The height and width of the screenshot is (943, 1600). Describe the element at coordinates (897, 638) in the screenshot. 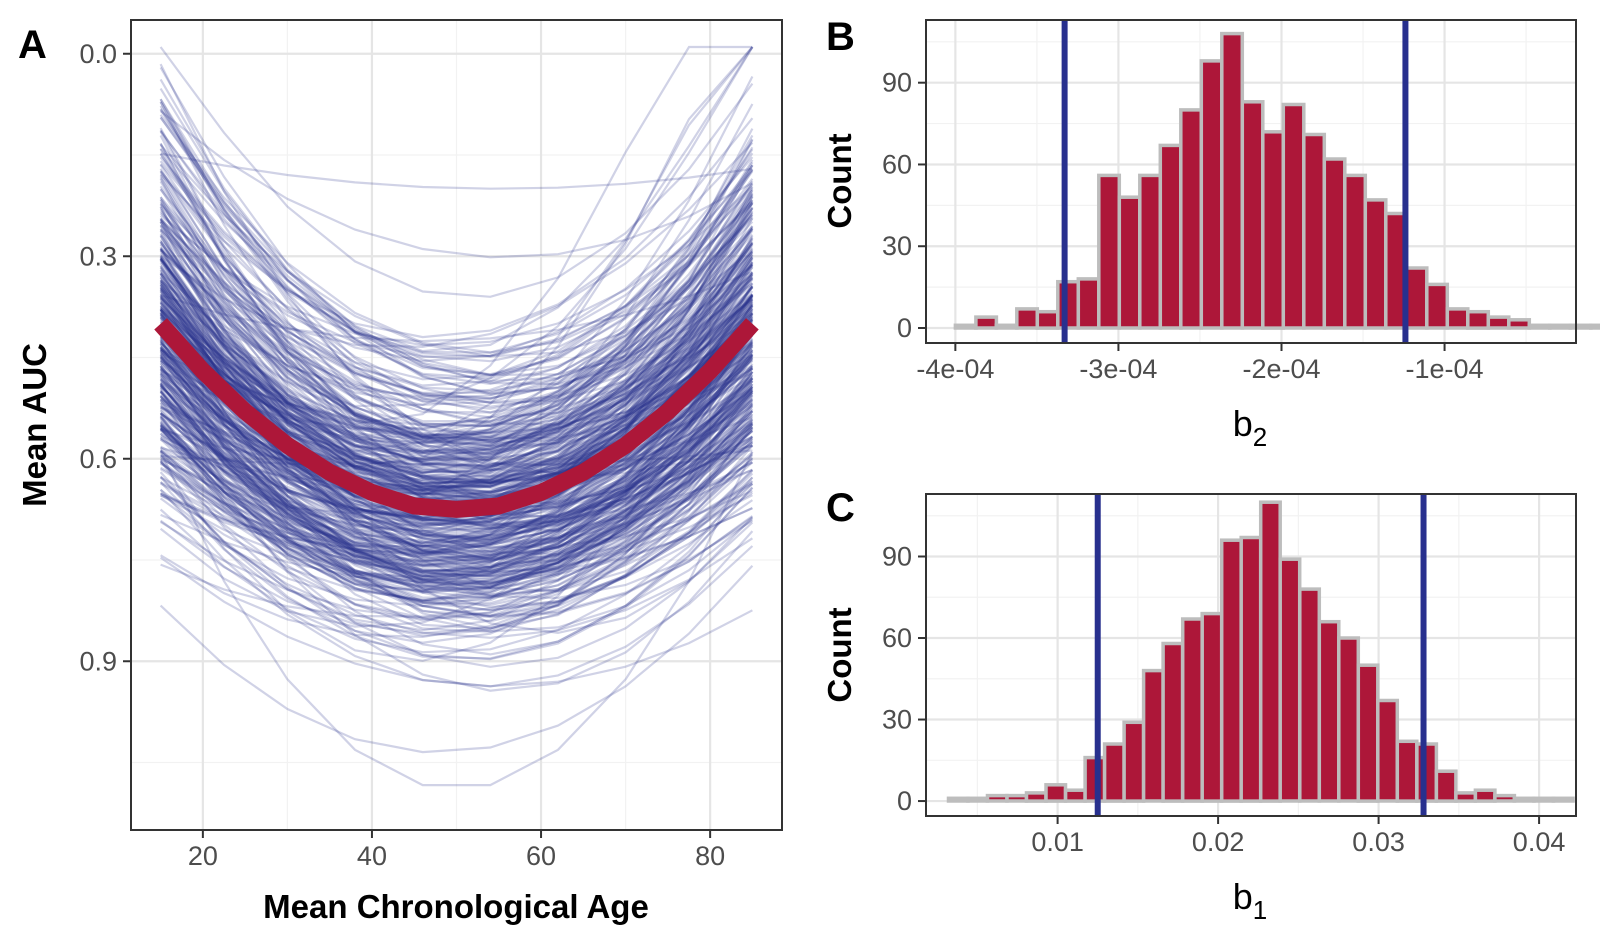

I see `c-y-tick-label: 60` at that location.